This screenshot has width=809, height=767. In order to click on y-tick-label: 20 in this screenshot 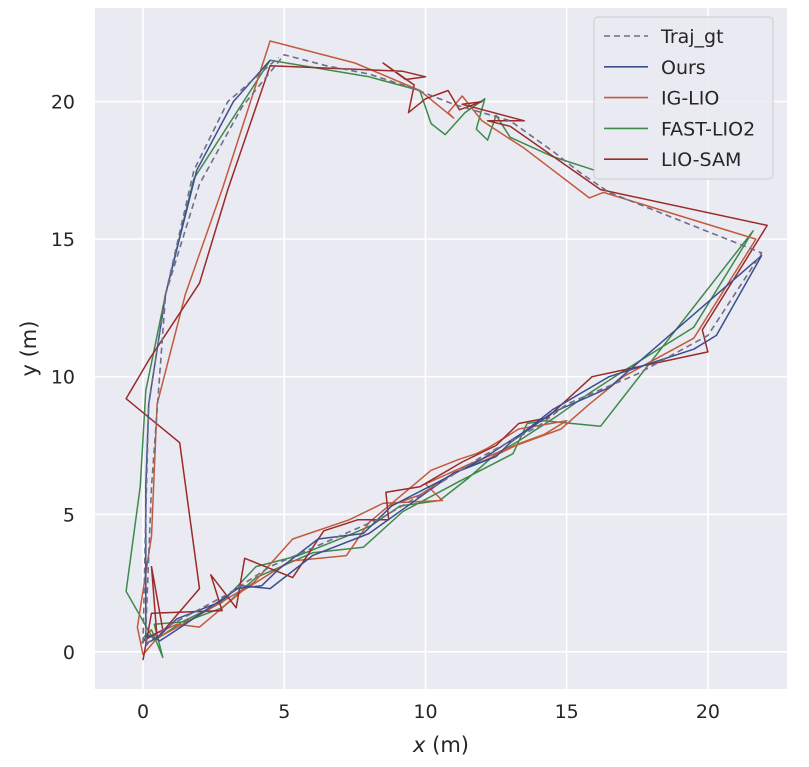, I will do `click(63, 103)`.